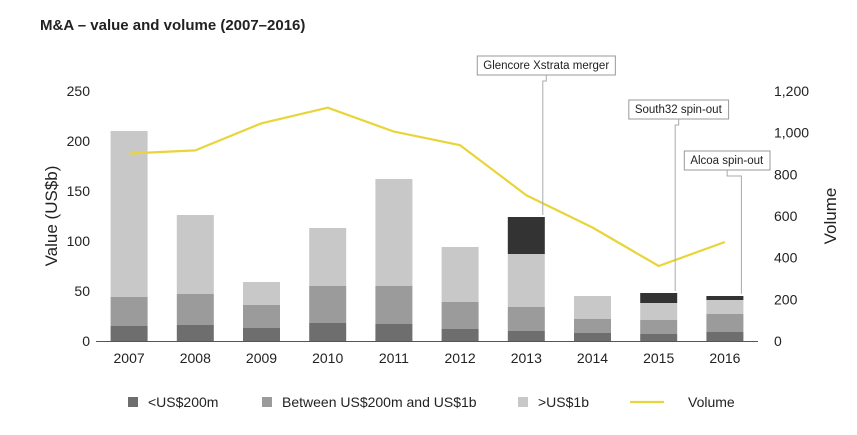 The width and height of the screenshot is (857, 435). What do you see at coordinates (563, 402) in the screenshot?
I see `legend-label: >US$1b` at bounding box center [563, 402].